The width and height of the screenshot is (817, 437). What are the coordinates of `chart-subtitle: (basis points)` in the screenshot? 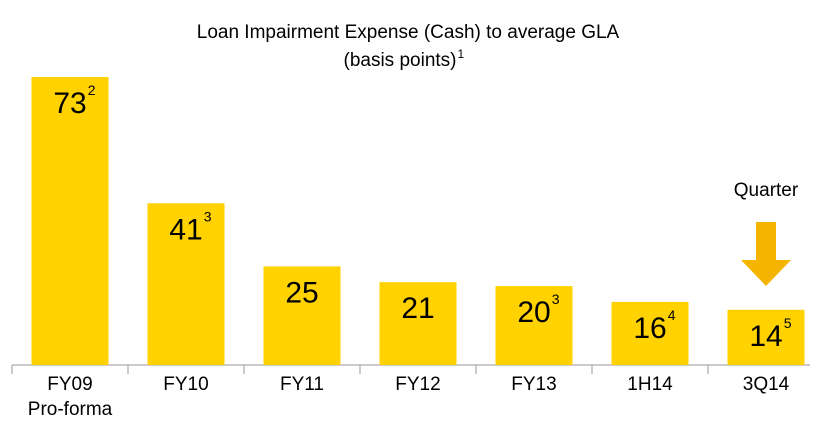 It's located at (400, 60).